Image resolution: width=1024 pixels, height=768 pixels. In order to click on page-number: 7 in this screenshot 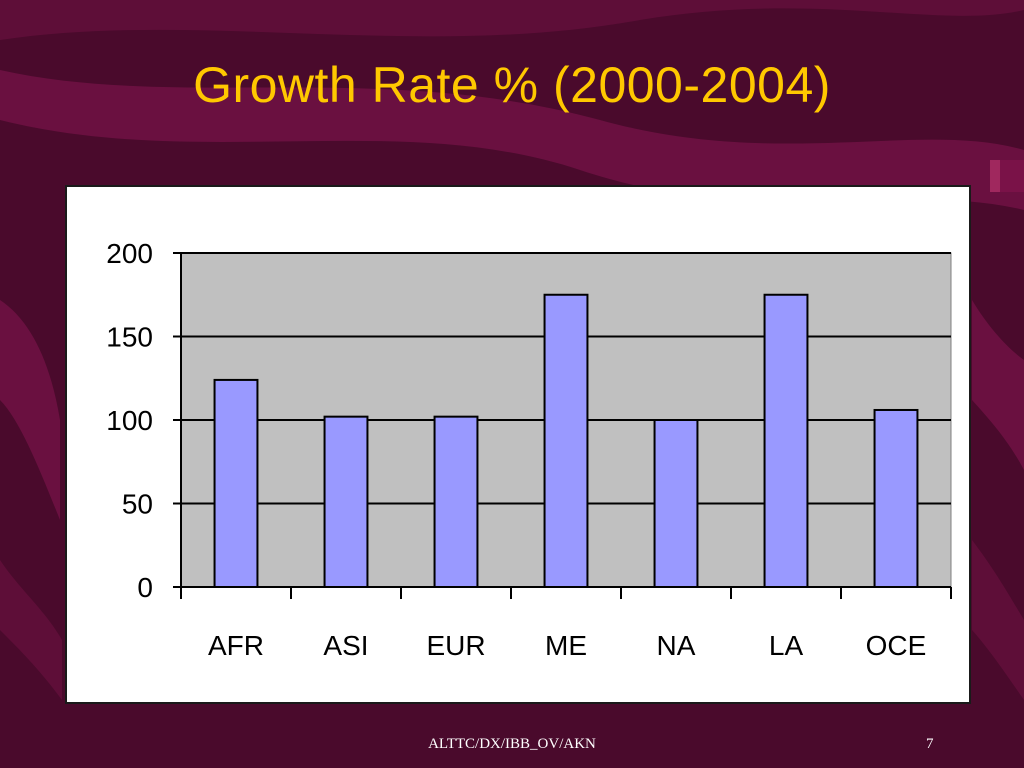, I will do `click(930, 744)`.